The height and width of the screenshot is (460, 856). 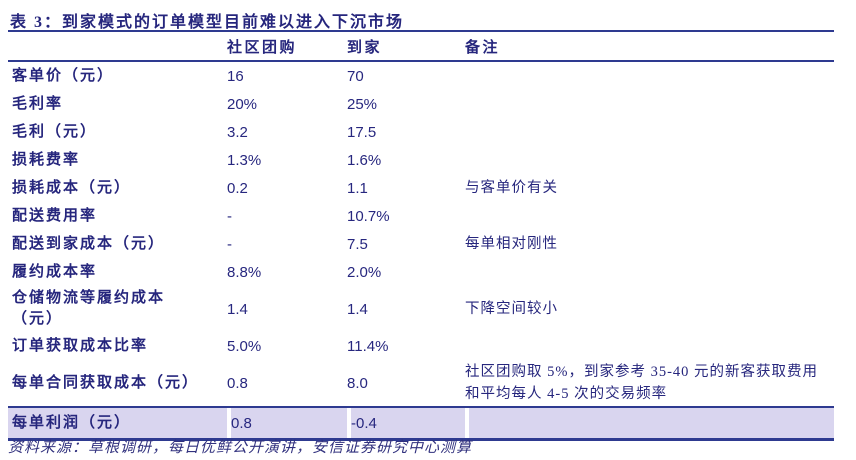 I want to click on value-community-group-buy: 16, so click(x=235, y=76).